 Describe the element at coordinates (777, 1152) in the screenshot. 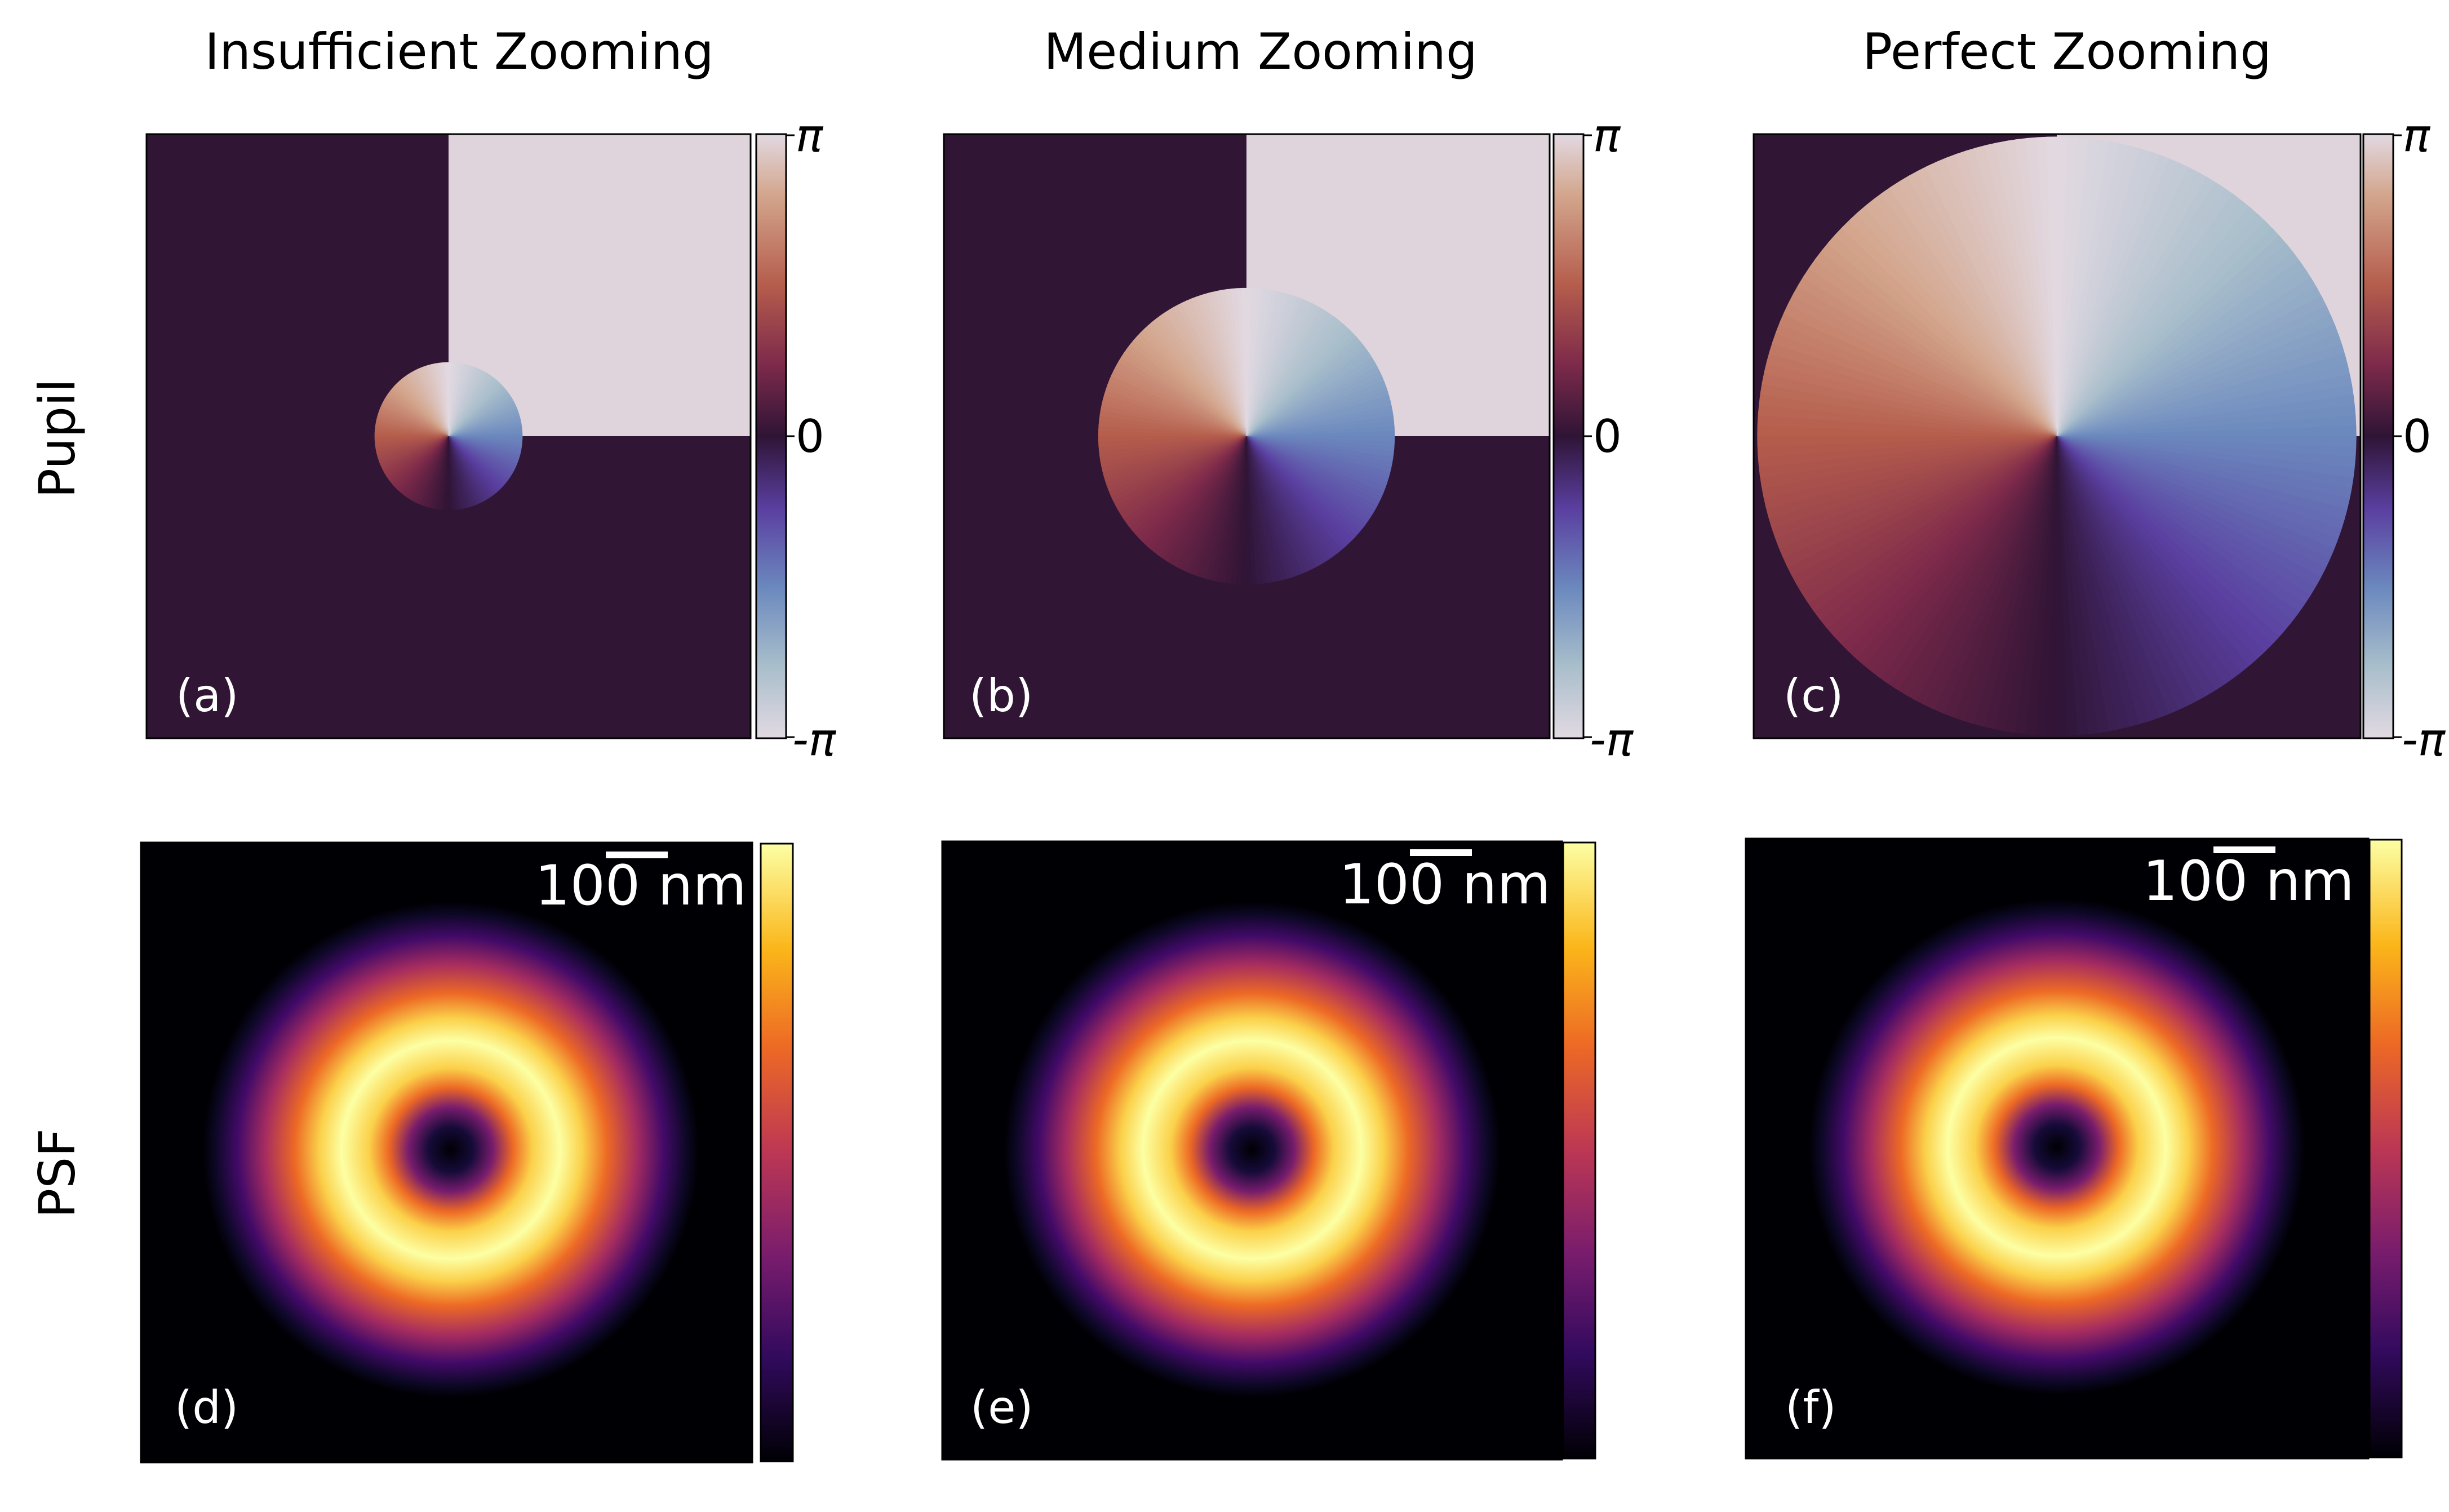

I see `intensity-colorbar-d` at that location.